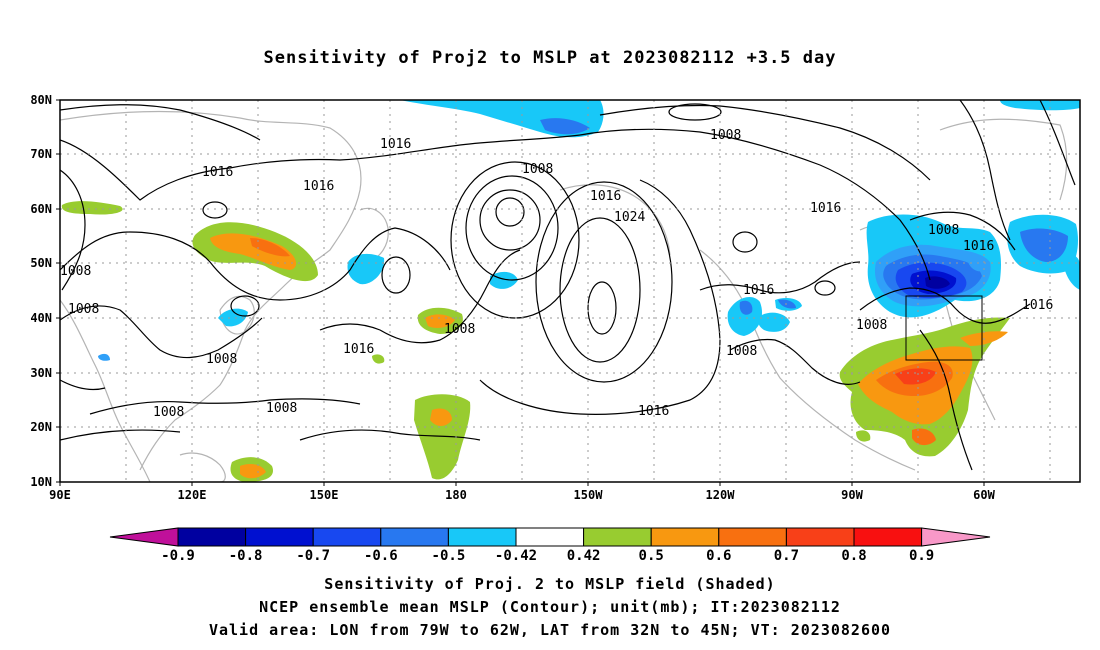  Describe the element at coordinates (246, 556) in the screenshot. I see `colorbar-label: -0.8` at that location.